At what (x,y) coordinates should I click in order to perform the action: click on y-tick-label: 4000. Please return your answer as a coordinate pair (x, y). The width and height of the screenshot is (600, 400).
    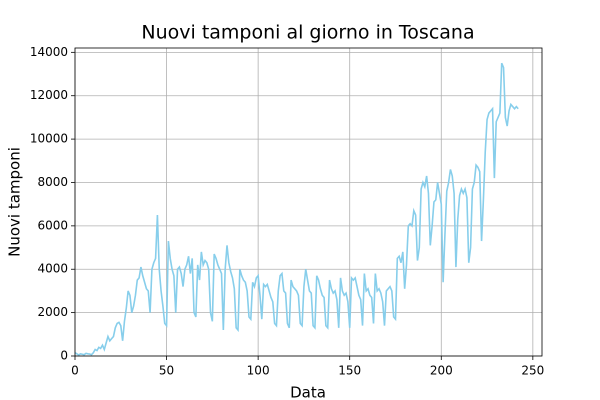
    Looking at the image, I should click on (52, 269).